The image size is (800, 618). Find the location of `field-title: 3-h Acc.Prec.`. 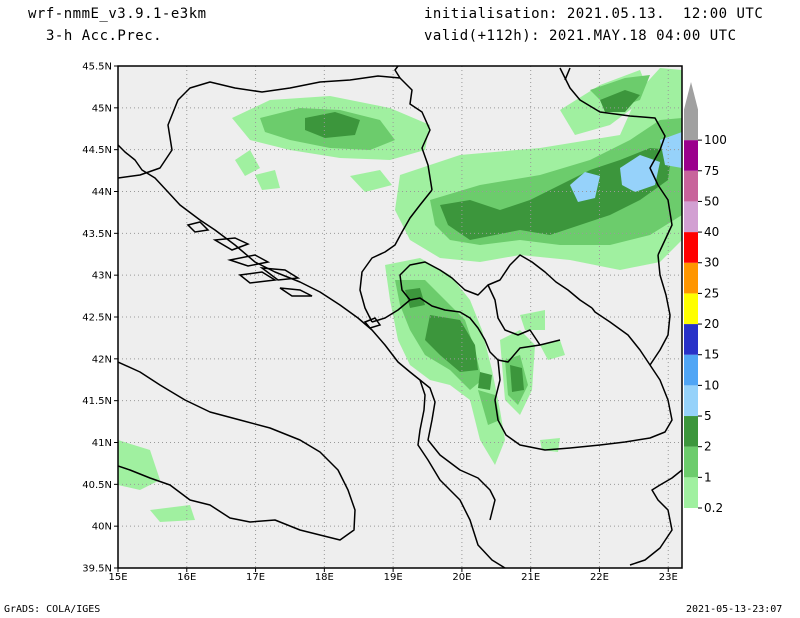

field-title: 3-h Acc.Prec. is located at coordinates (104, 36).